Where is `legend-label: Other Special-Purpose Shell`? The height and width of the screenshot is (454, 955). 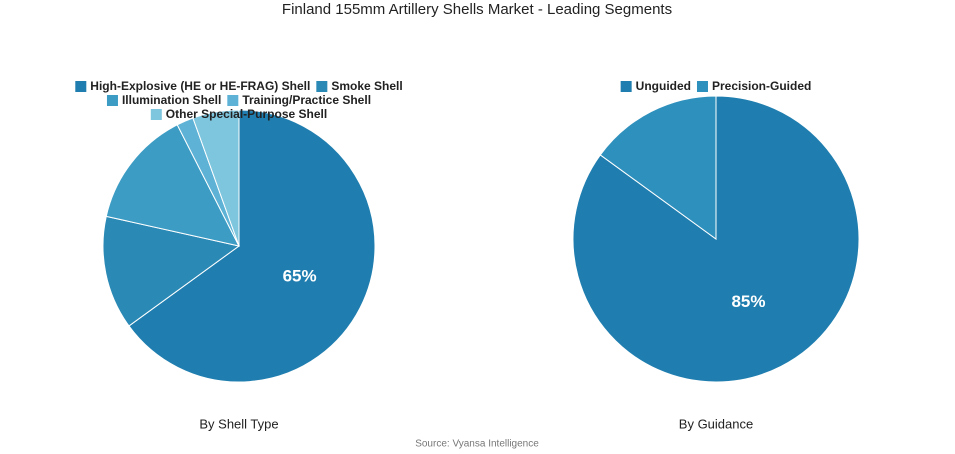 legend-label: Other Special-Purpose Shell is located at coordinates (246, 114).